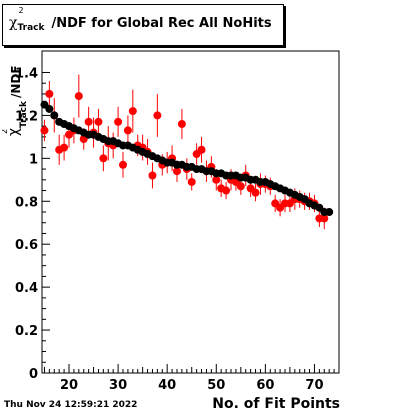  Describe the element at coordinates (32, 224) in the screenshot. I see `y-axis: 0 0.2 0.4 0.6 0.8 1 1.2 1.4` at that location.